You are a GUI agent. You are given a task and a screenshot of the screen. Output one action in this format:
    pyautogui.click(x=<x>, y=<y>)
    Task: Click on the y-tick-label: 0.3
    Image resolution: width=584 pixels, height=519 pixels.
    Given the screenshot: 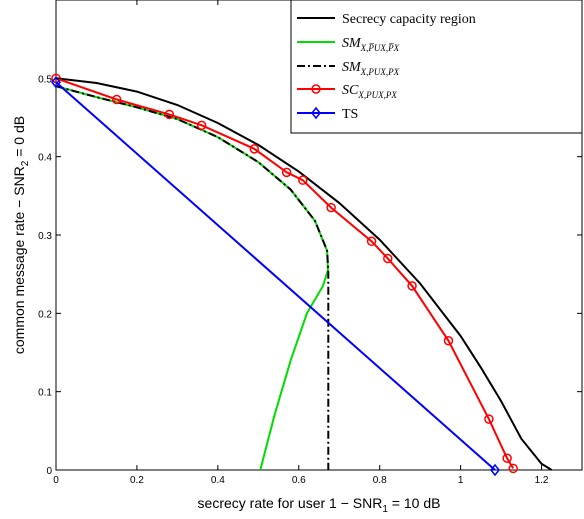 What is the action you would take?
    pyautogui.click(x=45, y=236)
    